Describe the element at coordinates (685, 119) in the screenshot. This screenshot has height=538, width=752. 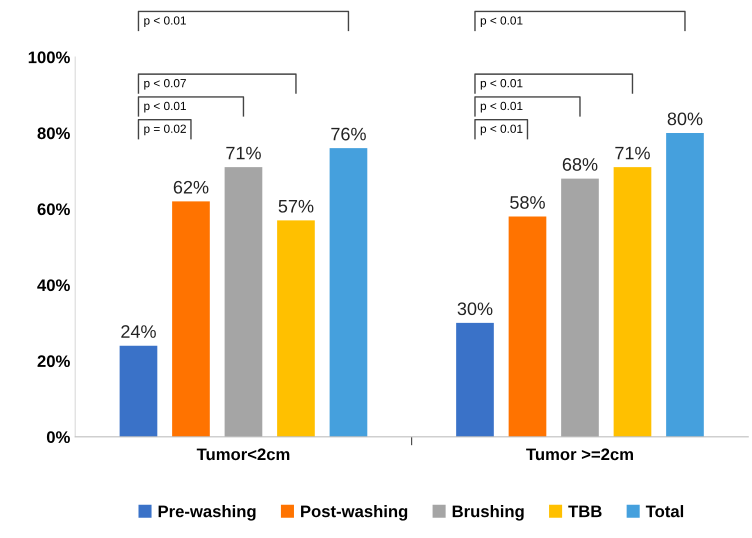
I see `text: 80%` at that location.